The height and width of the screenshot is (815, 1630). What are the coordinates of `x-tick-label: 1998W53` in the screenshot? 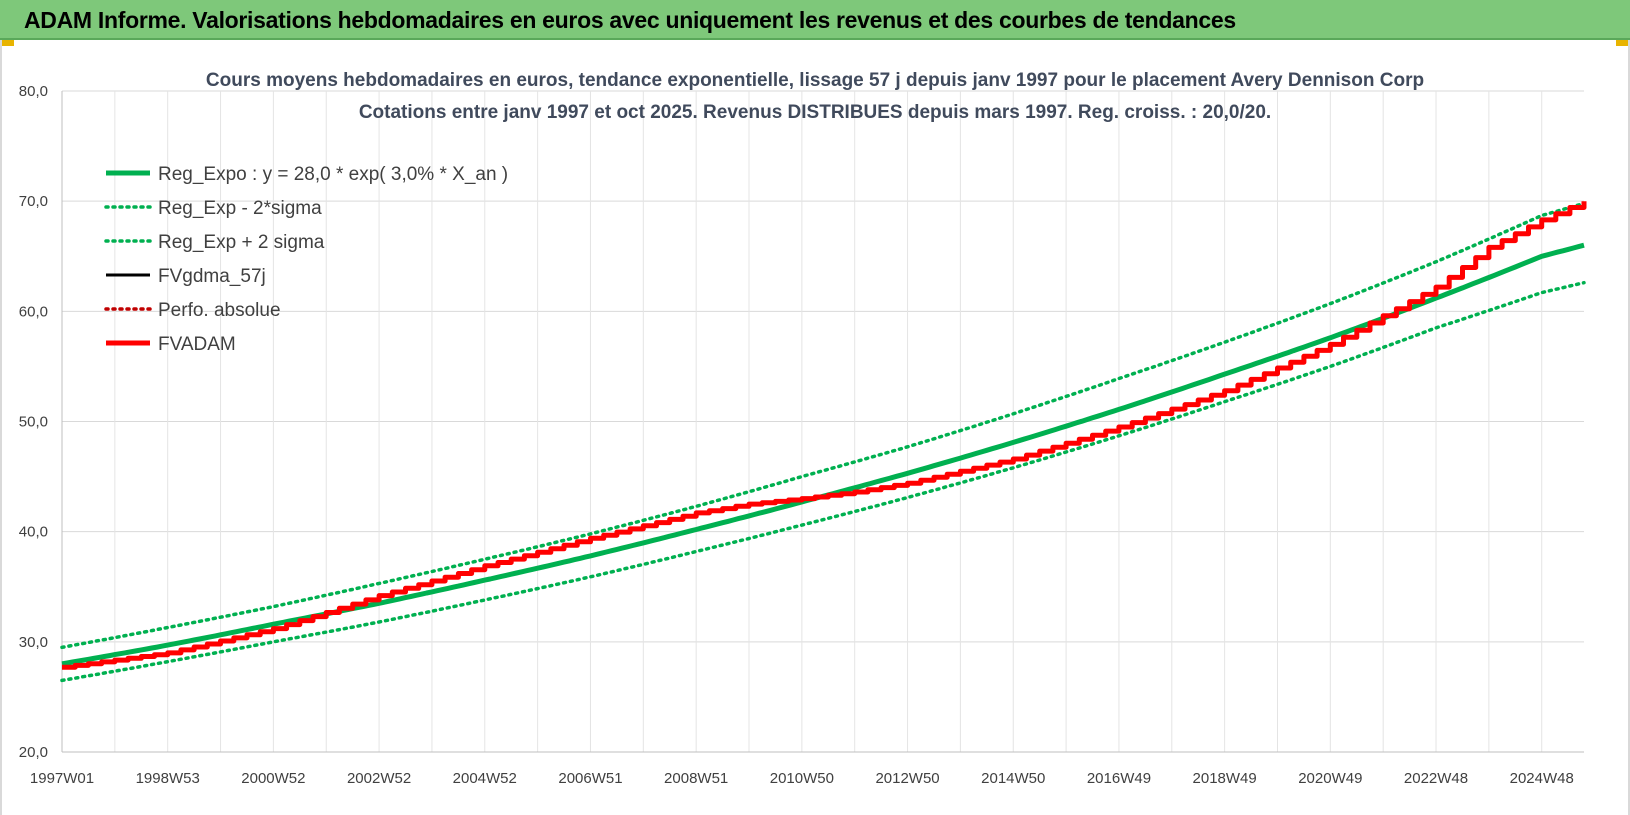 It's located at (168, 778).